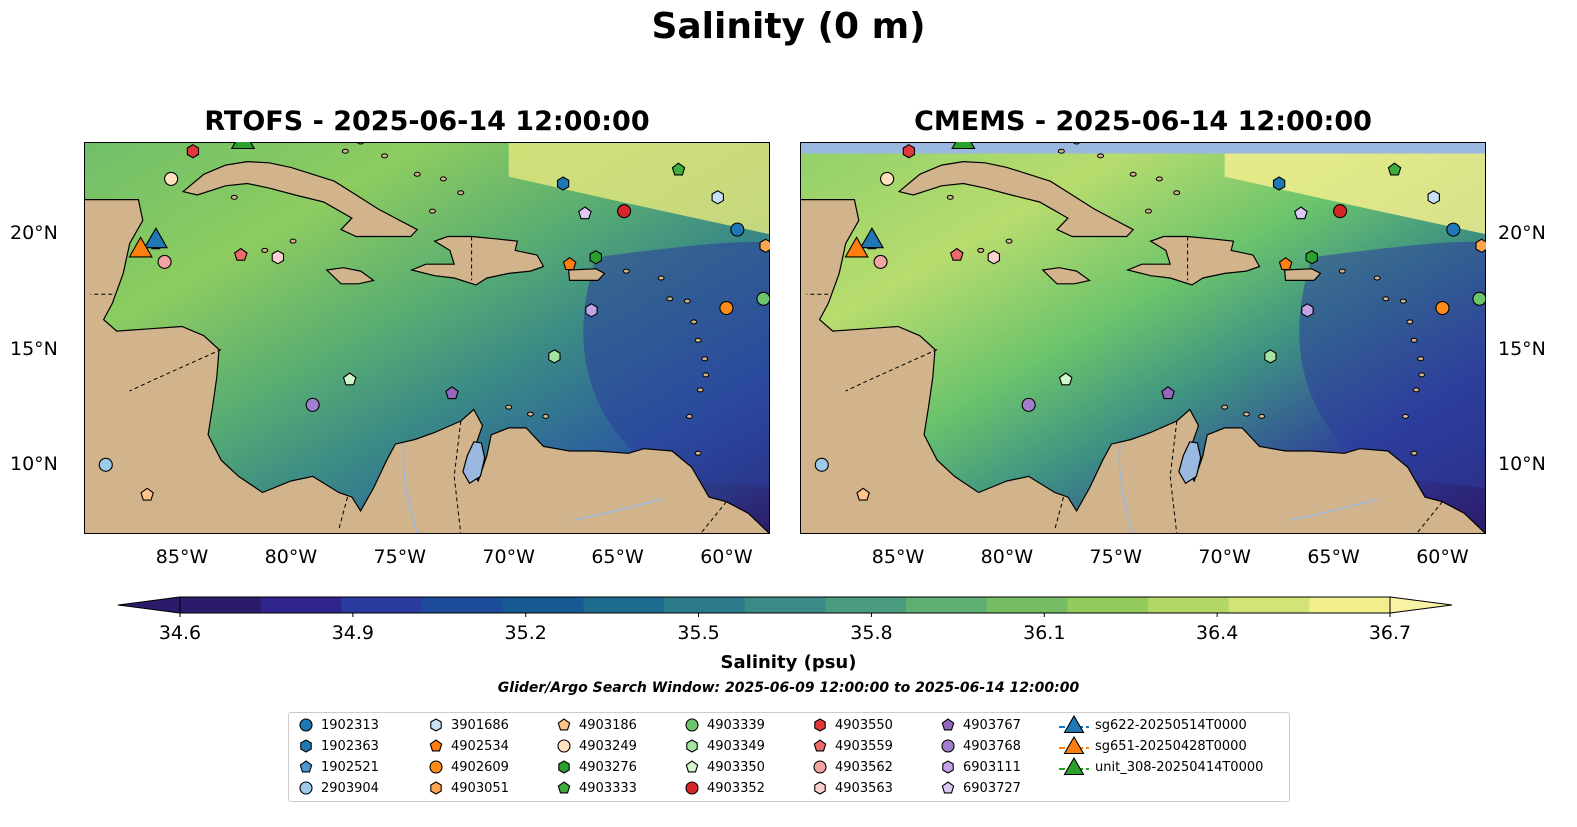 Image resolution: width=1577 pixels, height=827 pixels. Describe the element at coordinates (980, 788) in the screenshot. I see `legend-item: 6903727` at that location.